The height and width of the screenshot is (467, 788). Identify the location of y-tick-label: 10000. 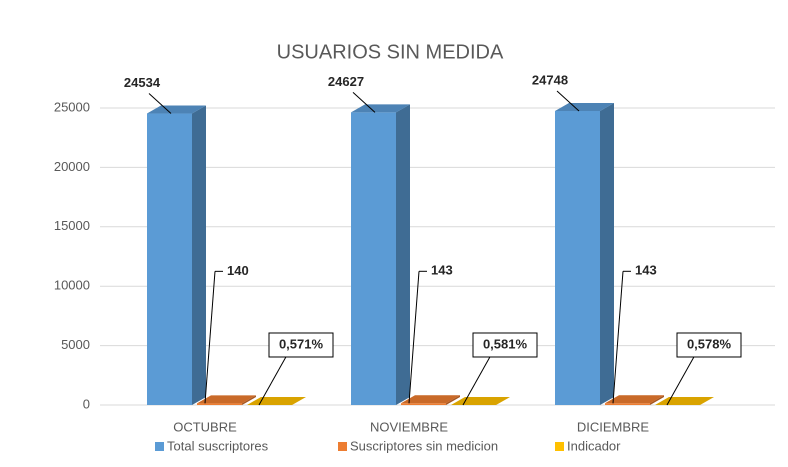
(72, 285).